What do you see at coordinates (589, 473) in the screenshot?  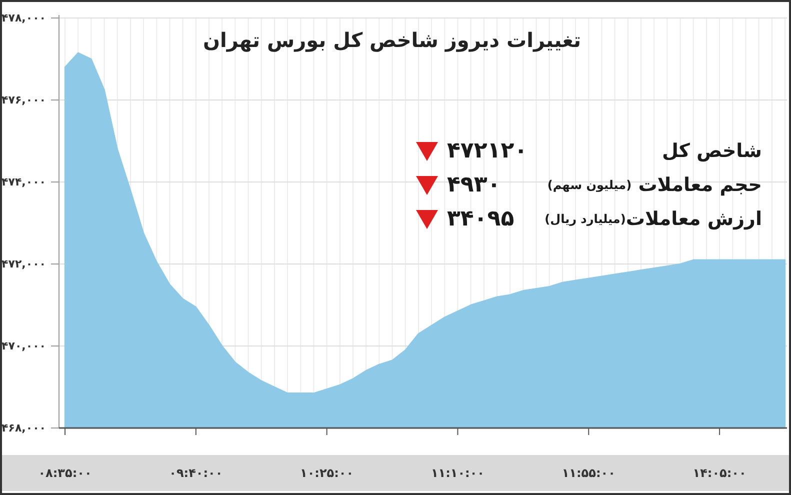 I see `x-tick-label: ۱۱:۵۵:۰۰` at bounding box center [589, 473].